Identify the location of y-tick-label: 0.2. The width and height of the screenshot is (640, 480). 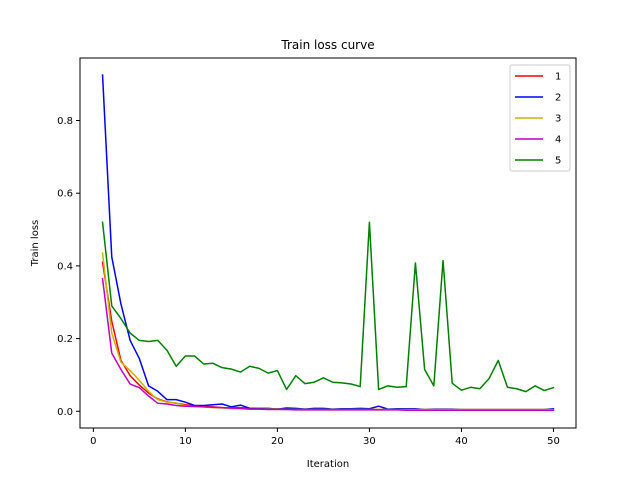
(65, 339).